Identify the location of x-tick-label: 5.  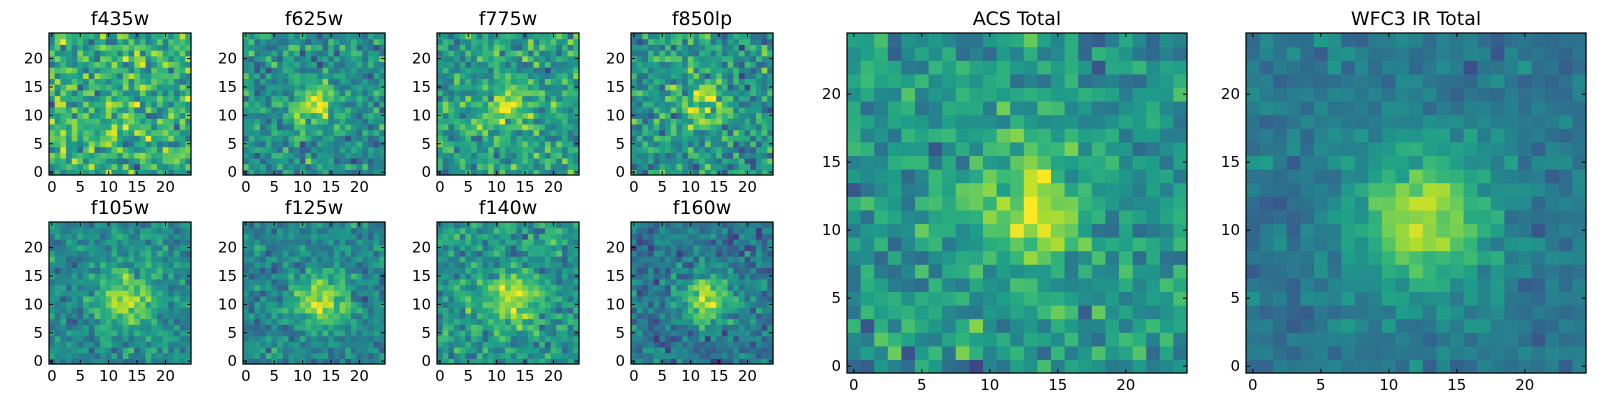
(274, 376).